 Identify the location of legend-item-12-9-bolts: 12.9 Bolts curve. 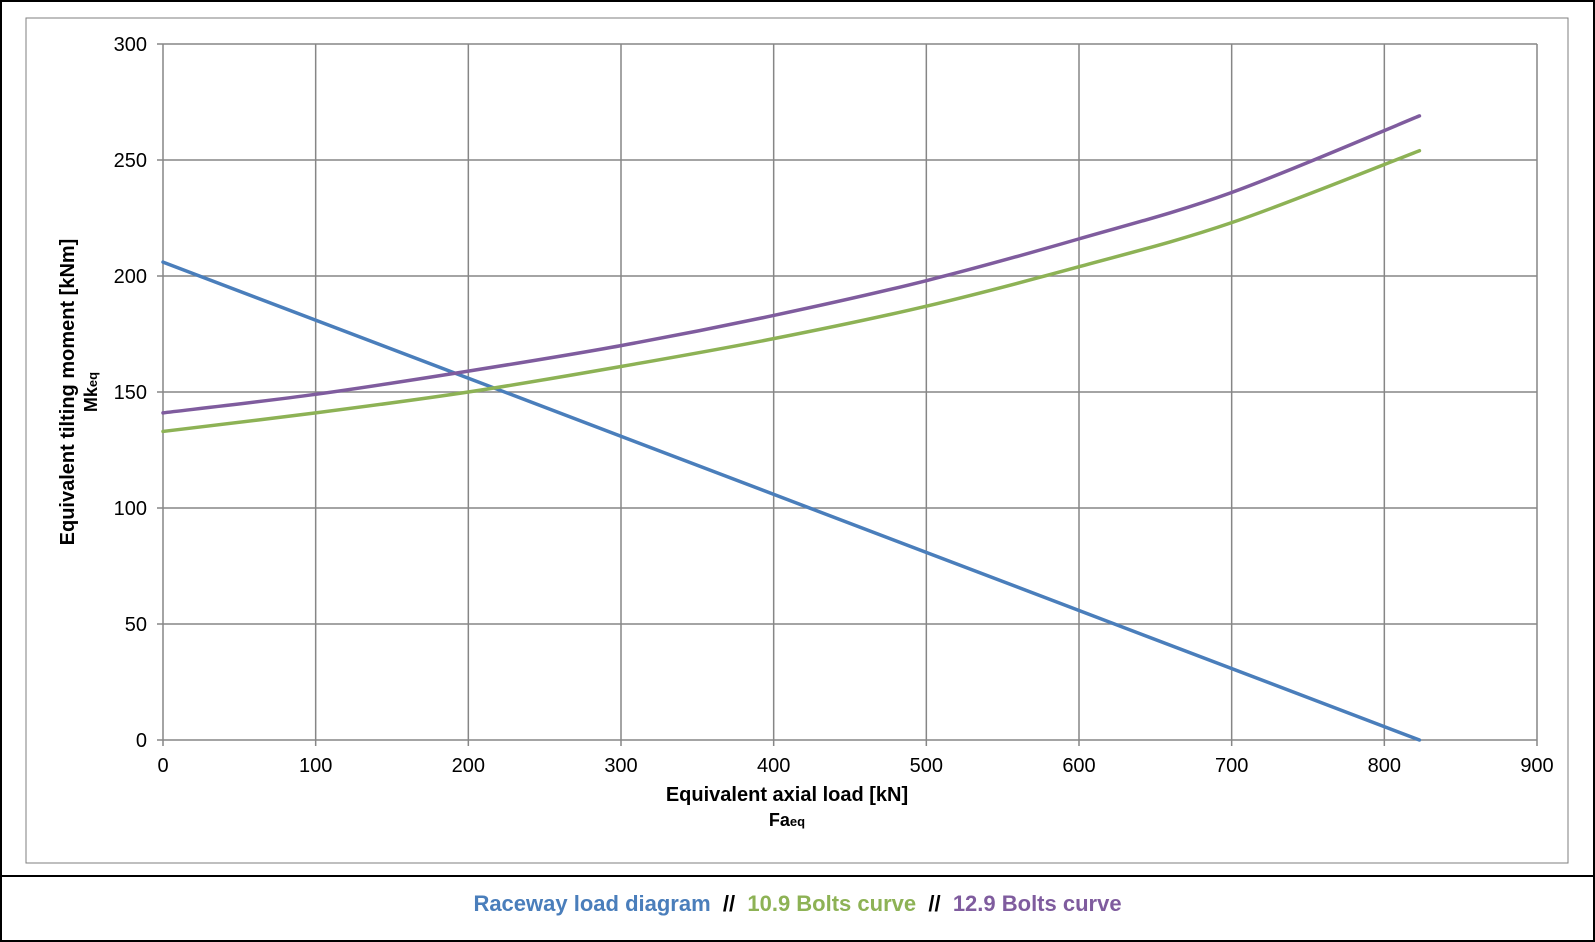
(1037, 903).